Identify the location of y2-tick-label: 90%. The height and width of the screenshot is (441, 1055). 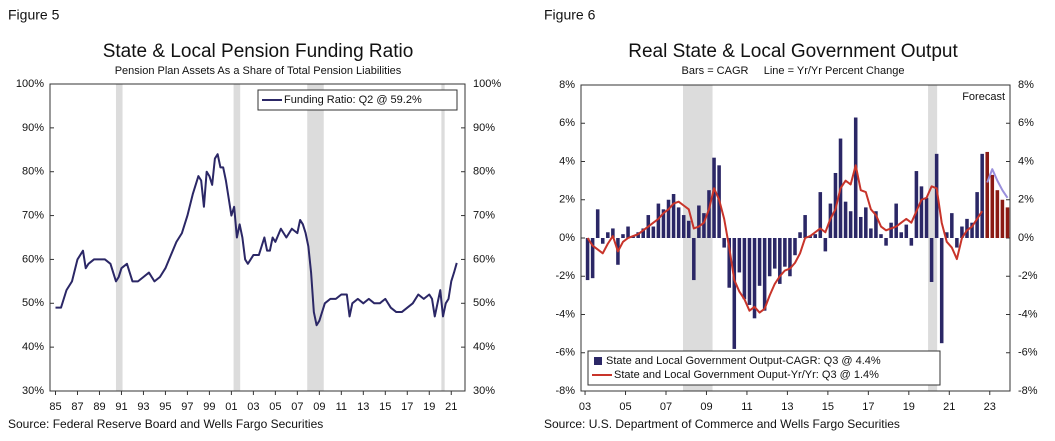
(484, 128).